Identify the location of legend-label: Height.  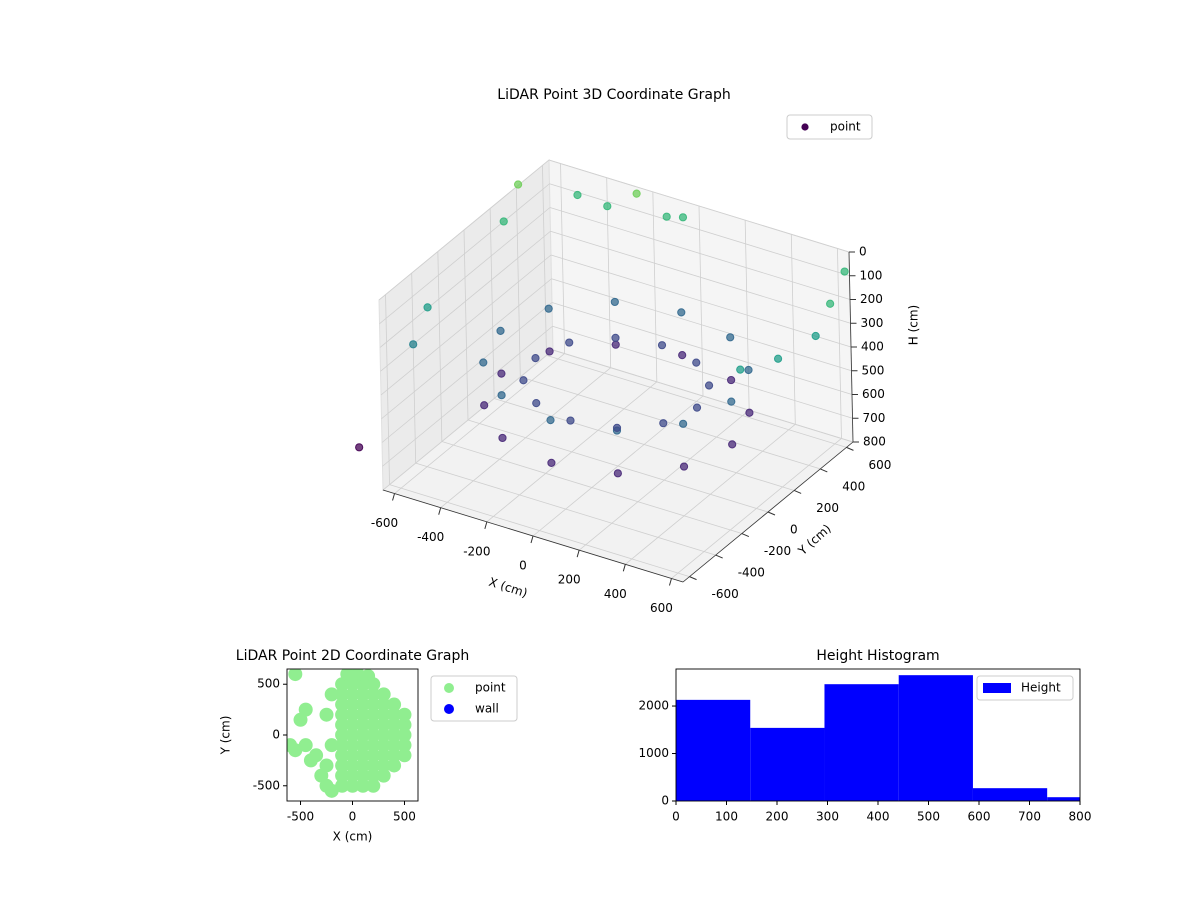
(1041, 688).